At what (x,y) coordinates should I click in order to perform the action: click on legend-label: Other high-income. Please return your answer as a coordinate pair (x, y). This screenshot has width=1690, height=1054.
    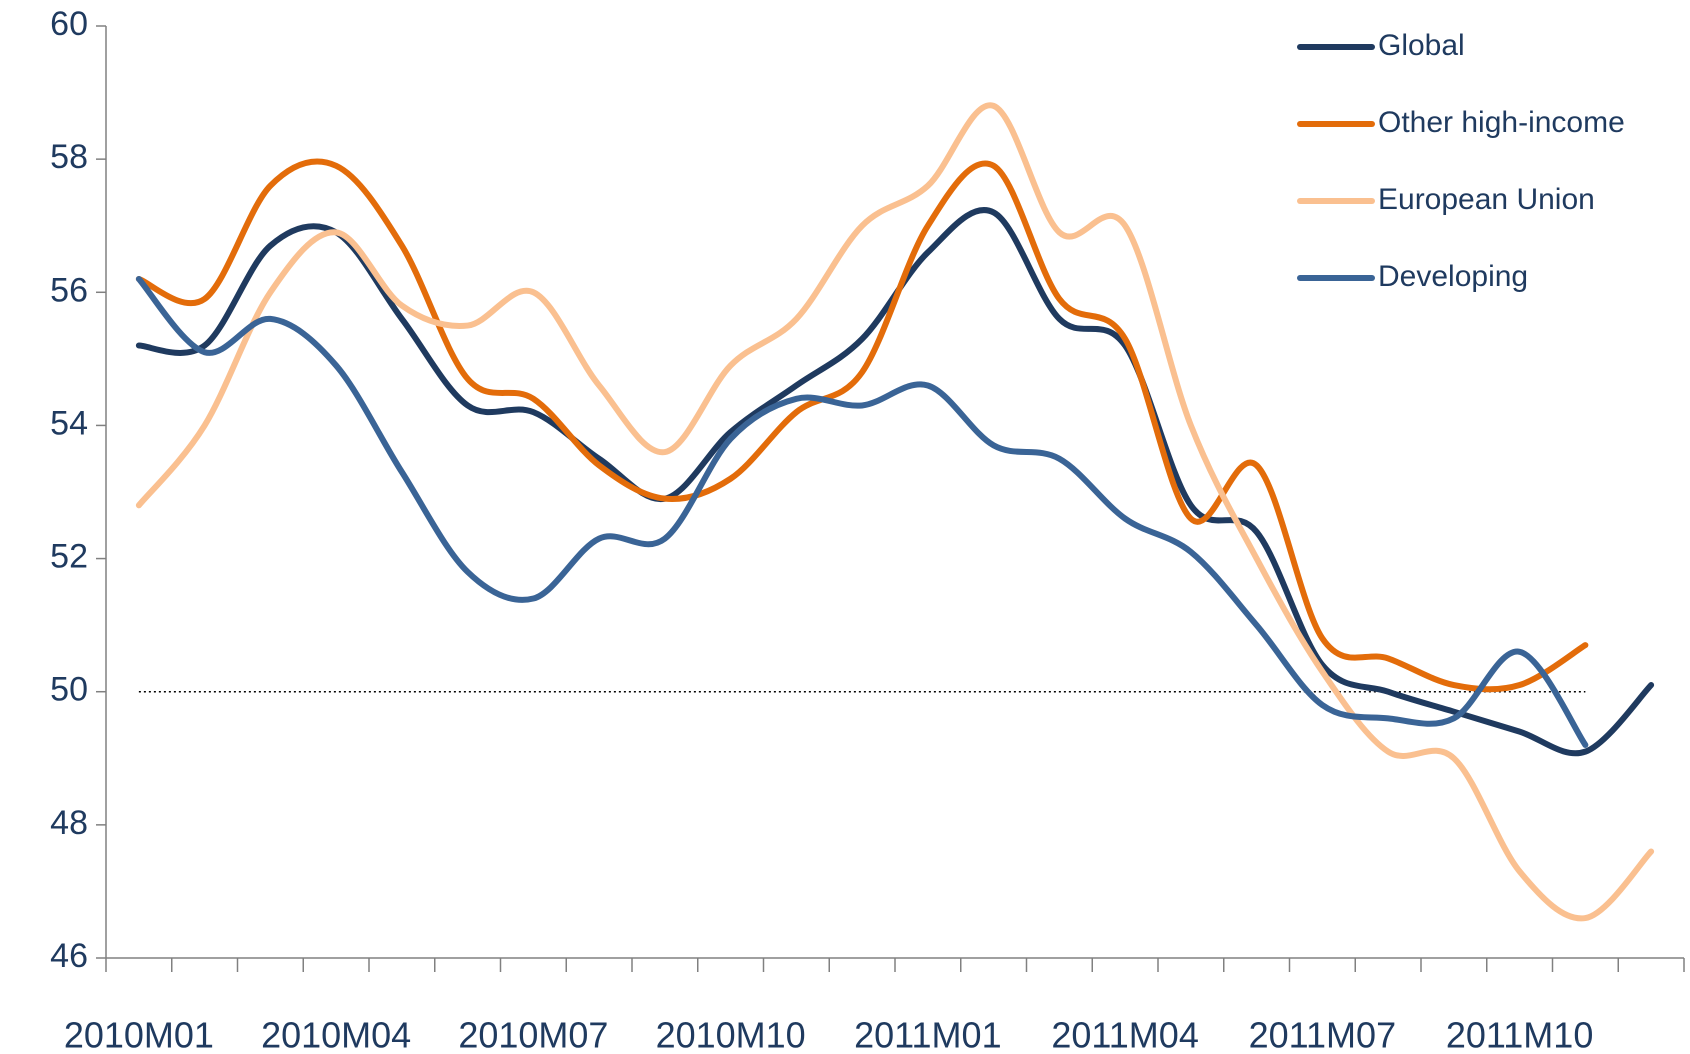
    Looking at the image, I should click on (1501, 122).